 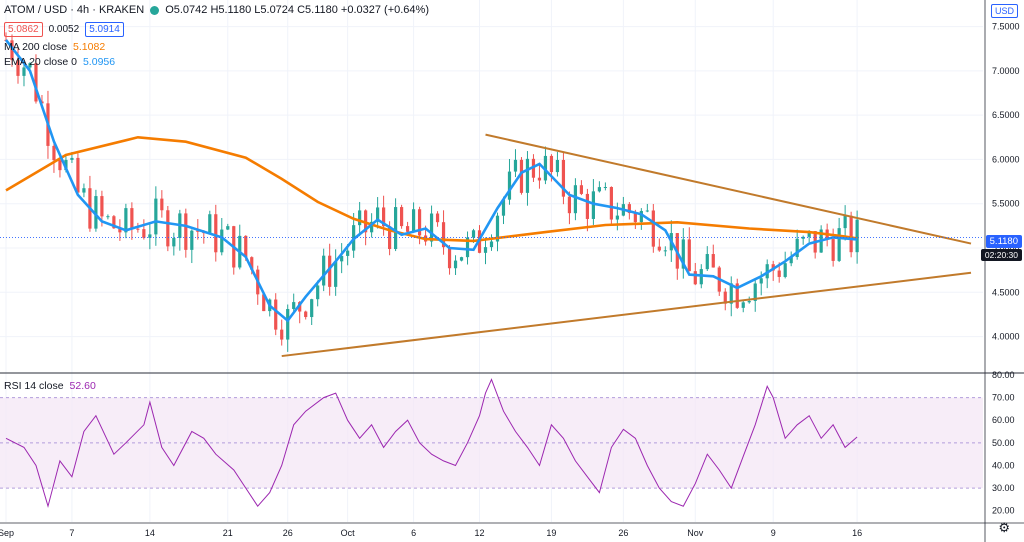 I want to click on price-tick-label: 4.0000, so click(x=1006, y=337).